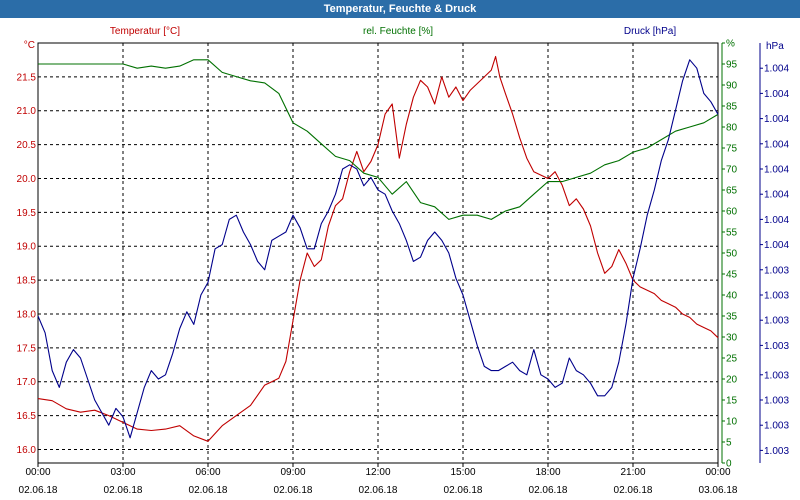 Image resolution: width=800 pixels, height=500 pixels. I want to click on humidity-tick-label-2: 10, so click(732, 422).